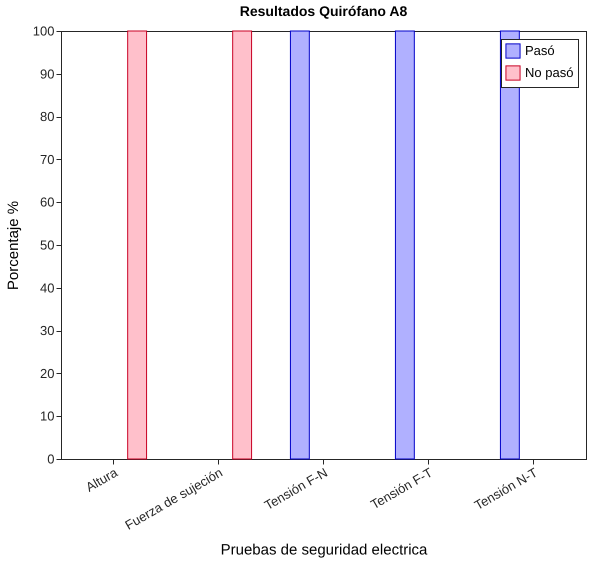 The height and width of the screenshot is (581, 601). I want to click on y-tick-label: 30, so click(47, 330).